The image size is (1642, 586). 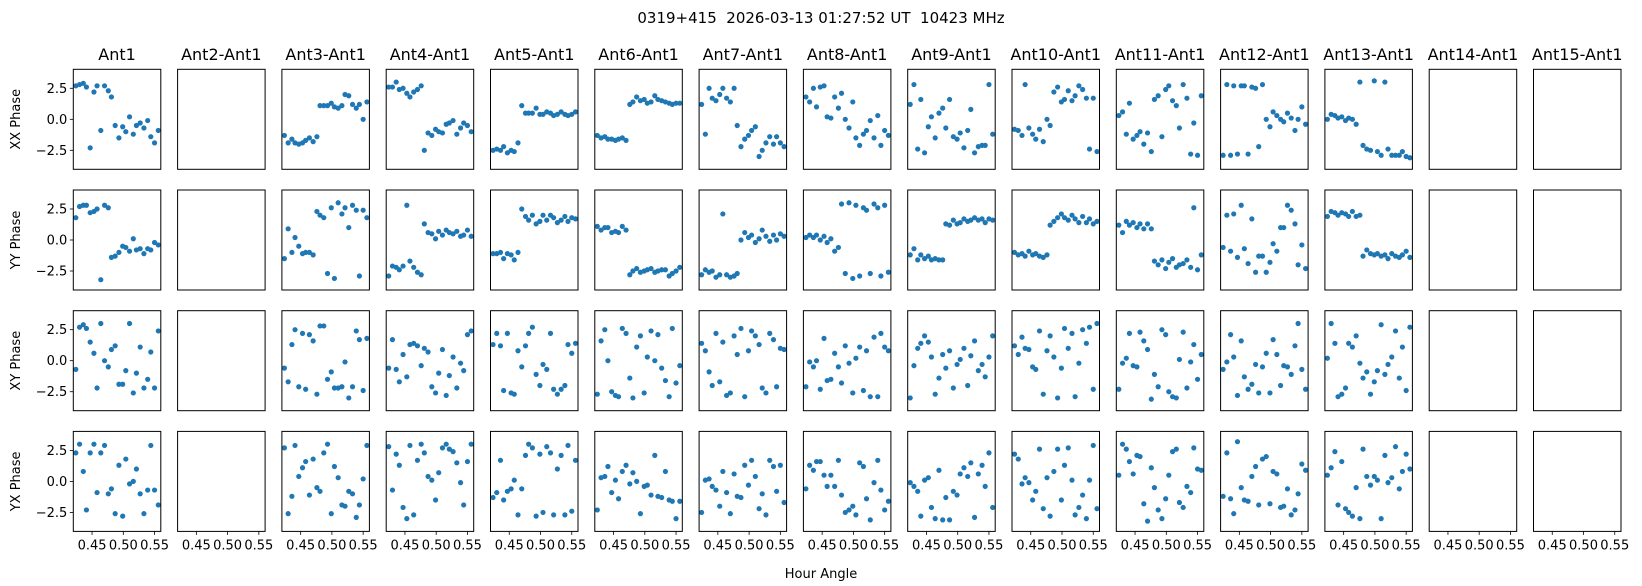 What do you see at coordinates (951, 240) in the screenshot?
I see `panel-yy-ant9-ant1` at bounding box center [951, 240].